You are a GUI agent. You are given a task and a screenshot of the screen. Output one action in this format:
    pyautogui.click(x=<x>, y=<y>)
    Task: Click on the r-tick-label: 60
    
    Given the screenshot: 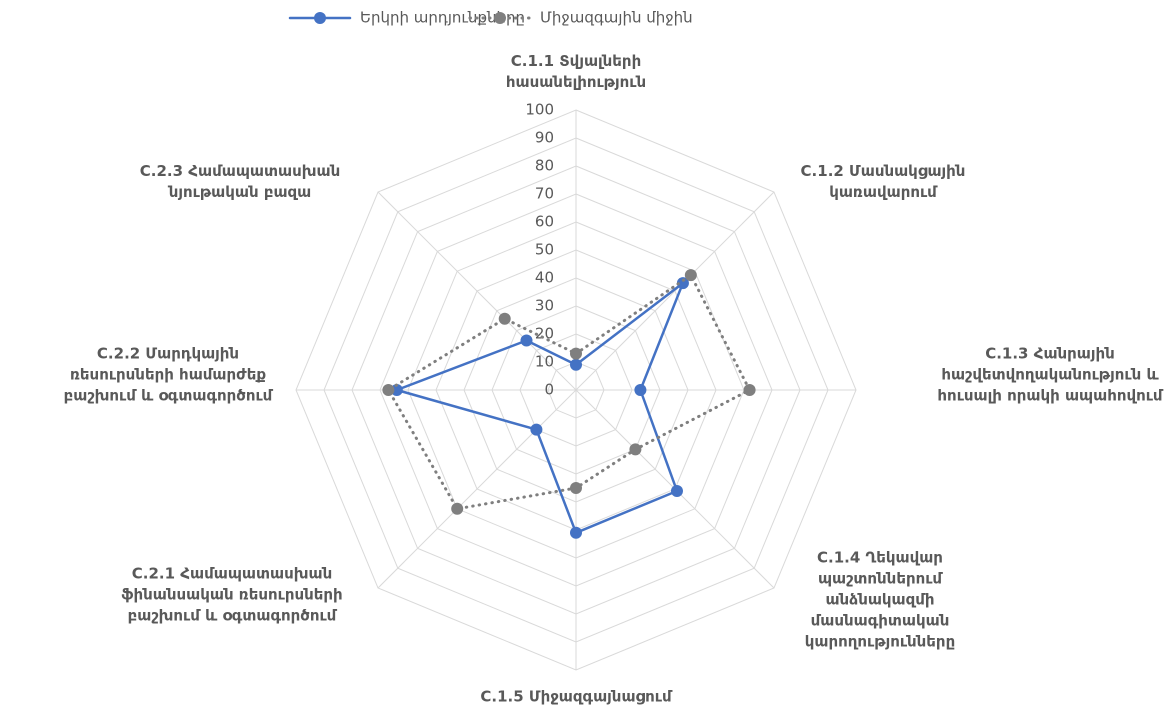 What is the action you would take?
    pyautogui.click(x=544, y=222)
    